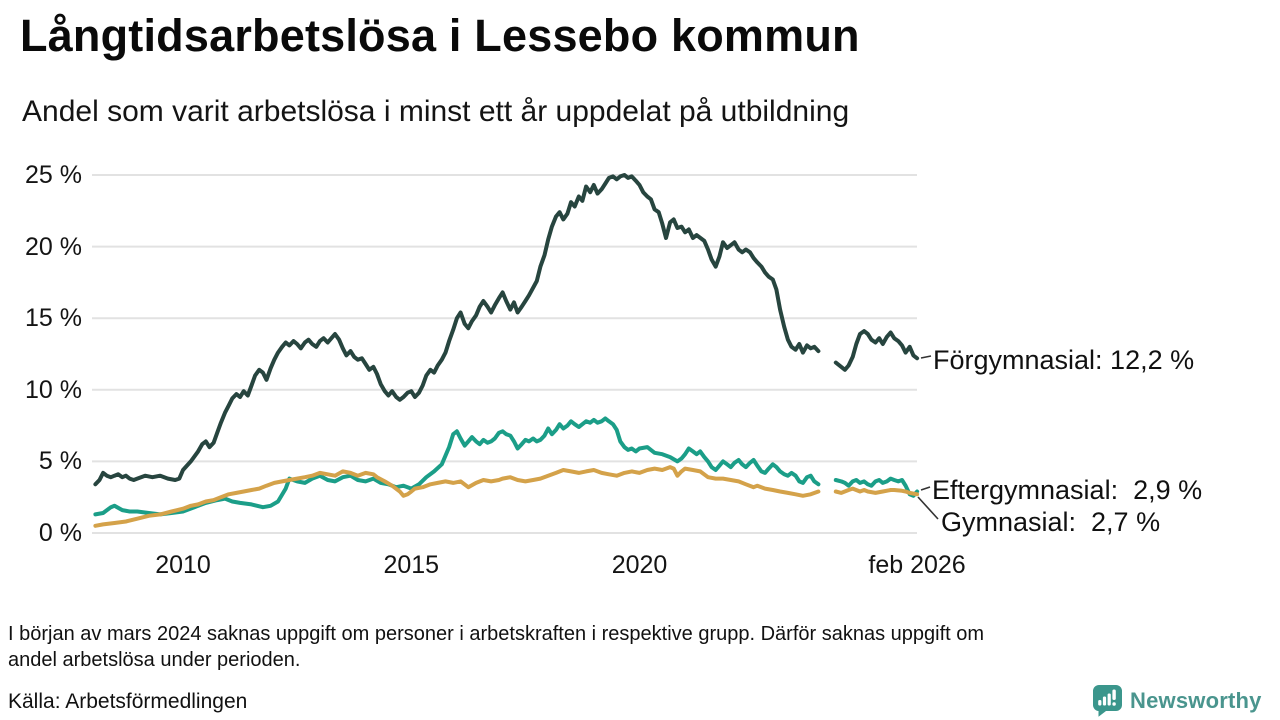  What do you see at coordinates (639, 565) in the screenshot?
I see `x-axis-tick-label: 2020` at bounding box center [639, 565].